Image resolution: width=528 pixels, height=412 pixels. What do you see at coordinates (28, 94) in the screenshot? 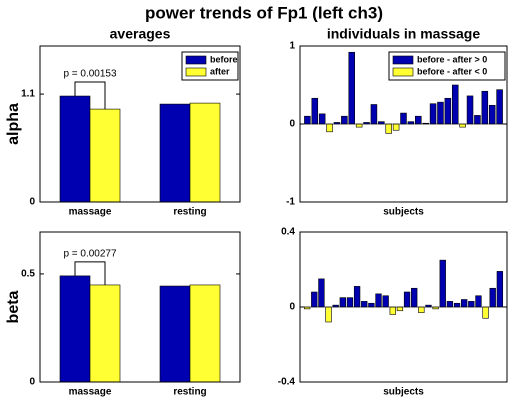
I see `y-tick-label: 1.1` at bounding box center [28, 94].